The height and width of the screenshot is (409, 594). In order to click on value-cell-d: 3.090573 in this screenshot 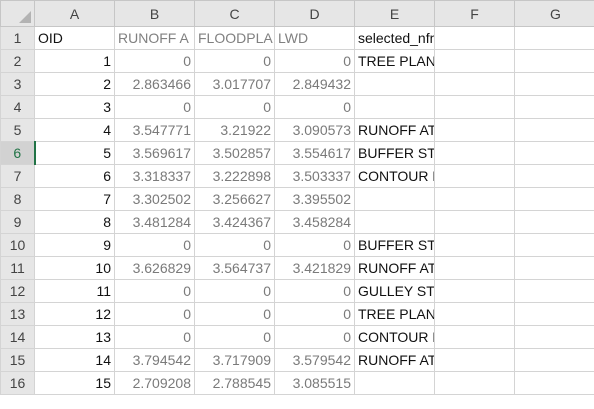, I will do `click(314, 130)`.